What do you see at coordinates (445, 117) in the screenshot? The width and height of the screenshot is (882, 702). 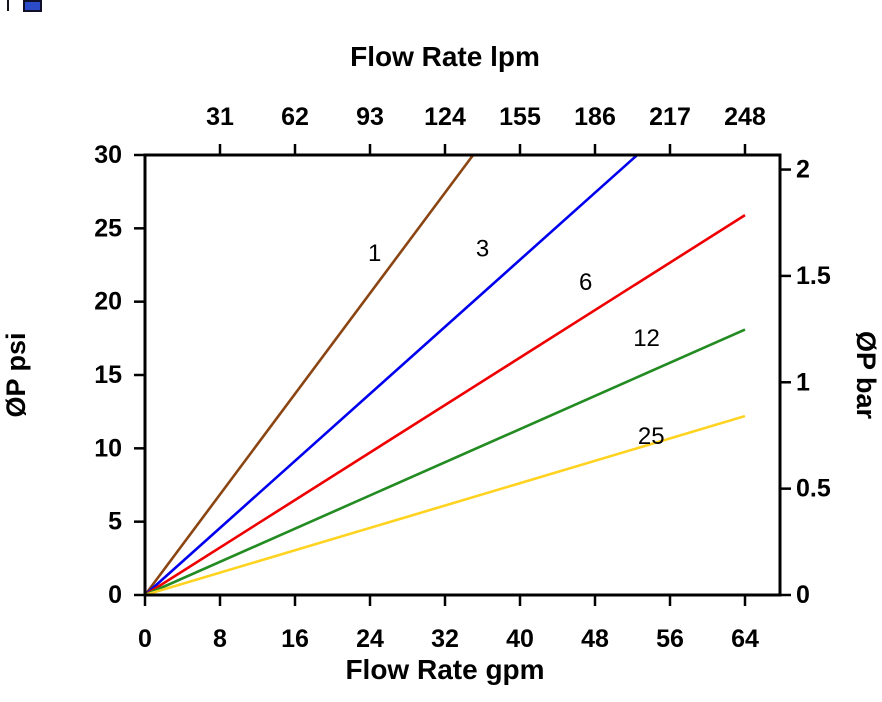 I see `top-tick-label: 124` at bounding box center [445, 117].